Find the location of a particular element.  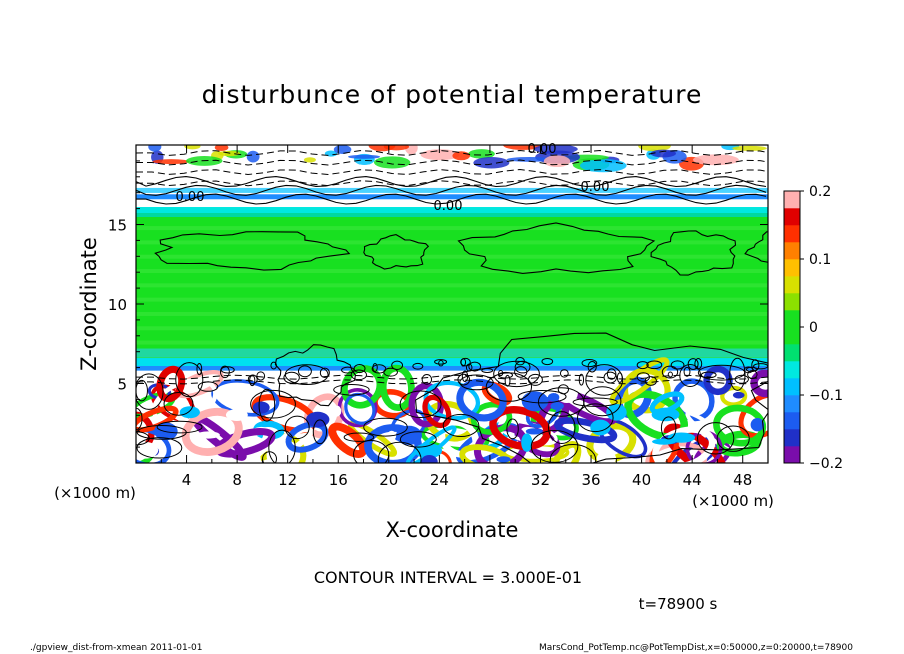

band-lower-top is located at coordinates (452, 379).